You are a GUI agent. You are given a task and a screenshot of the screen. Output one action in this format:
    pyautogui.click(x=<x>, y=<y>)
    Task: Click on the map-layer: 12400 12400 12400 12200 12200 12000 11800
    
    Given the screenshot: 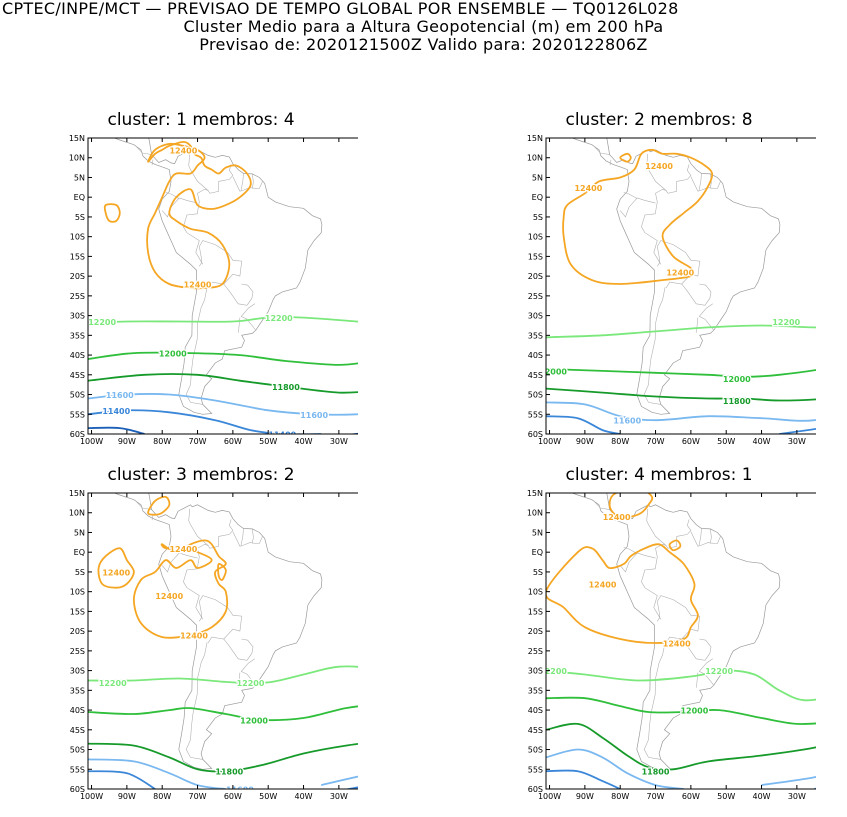 What is the action you would take?
    pyautogui.click(x=677, y=641)
    